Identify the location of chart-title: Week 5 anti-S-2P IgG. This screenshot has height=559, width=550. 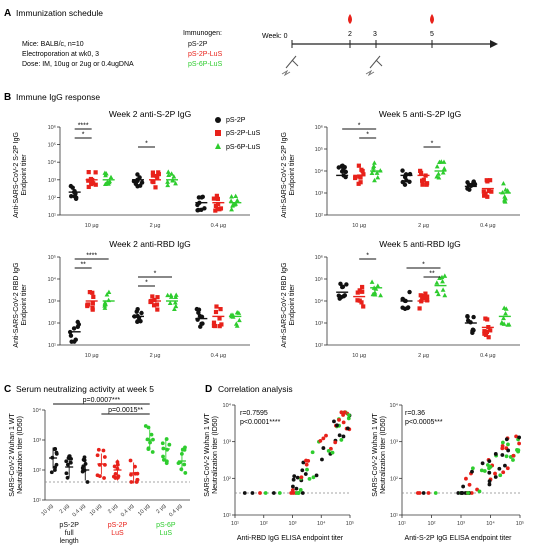
(420, 114).